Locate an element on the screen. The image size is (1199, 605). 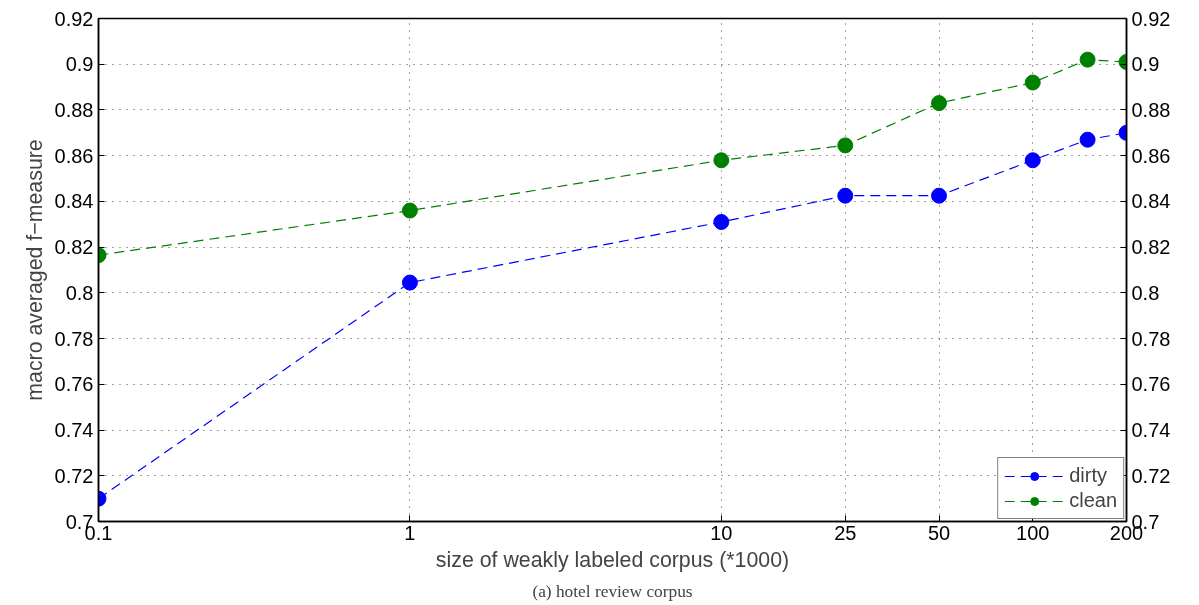
x-tick-label: 1 is located at coordinates (410, 532).